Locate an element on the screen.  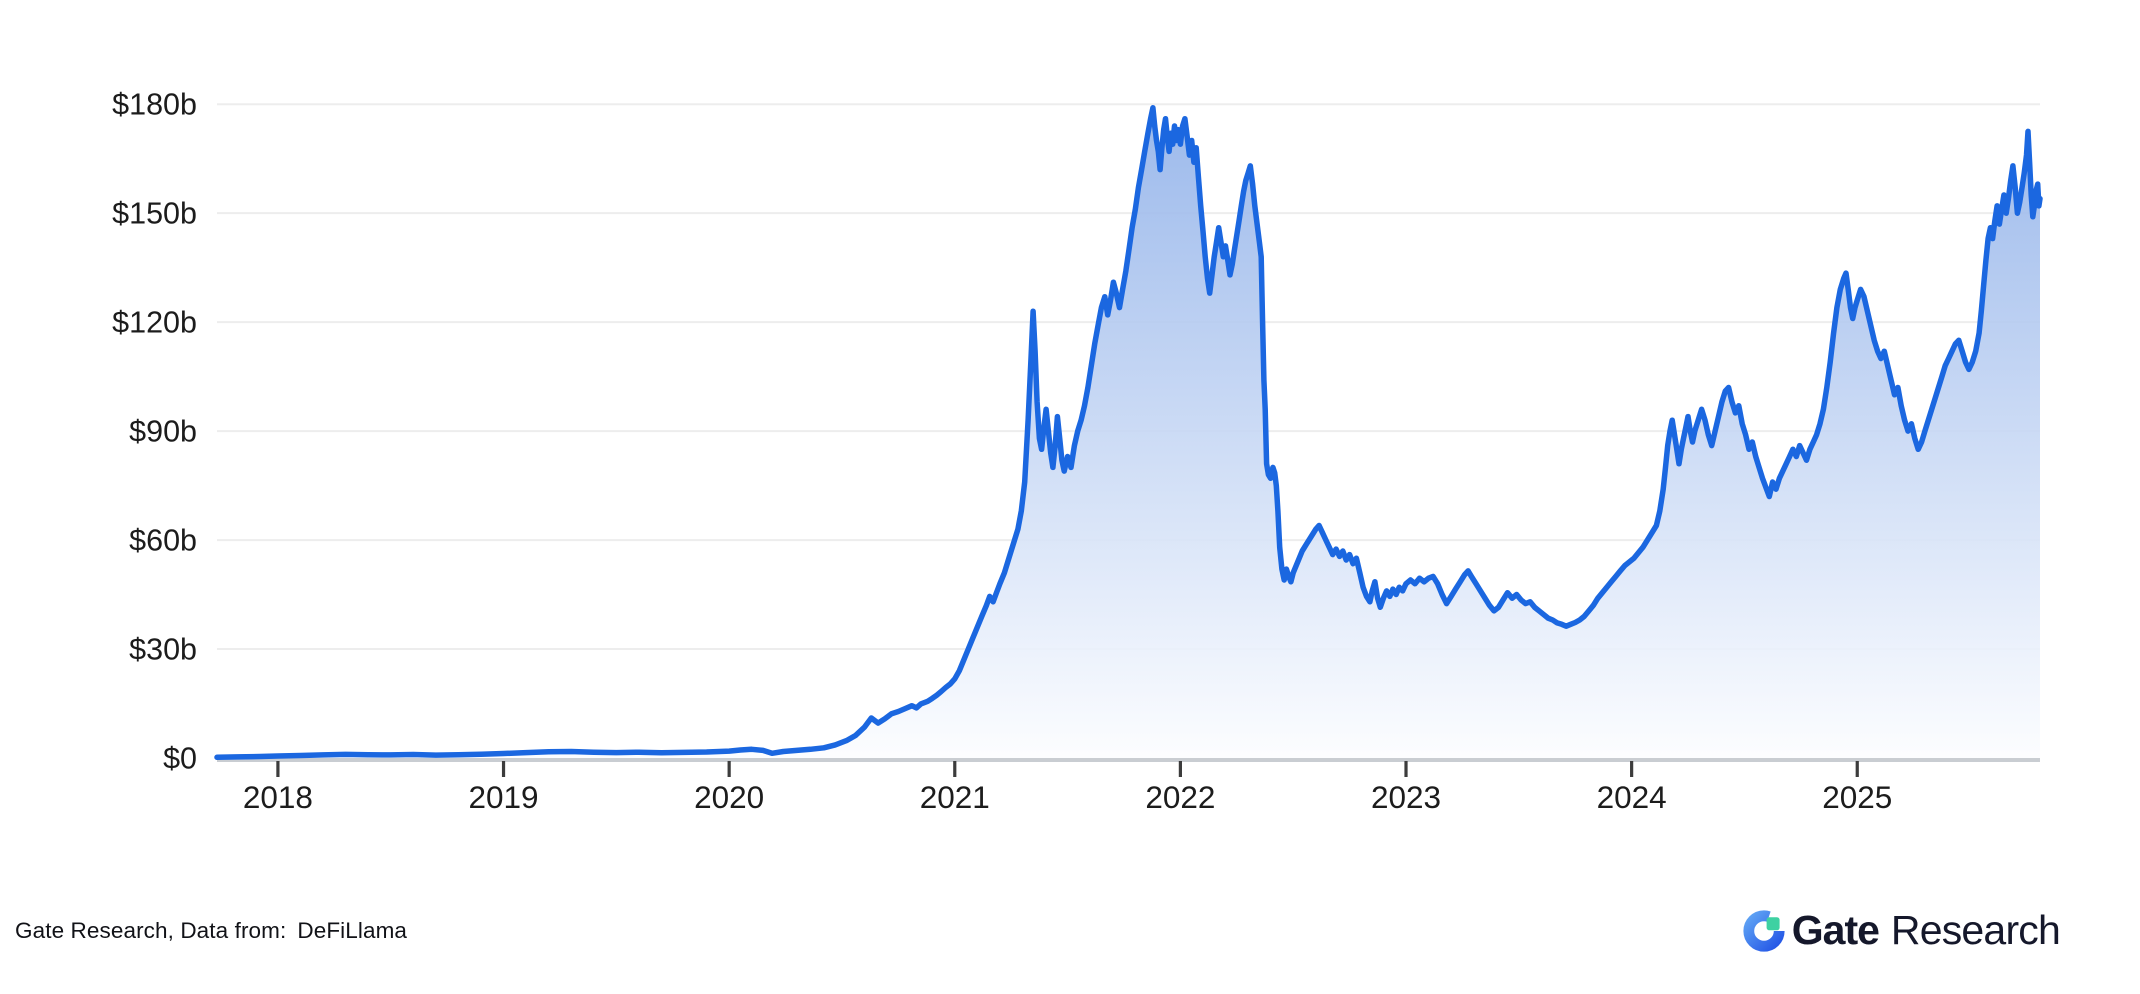
x-axis-label: 2018 is located at coordinates (278, 797).